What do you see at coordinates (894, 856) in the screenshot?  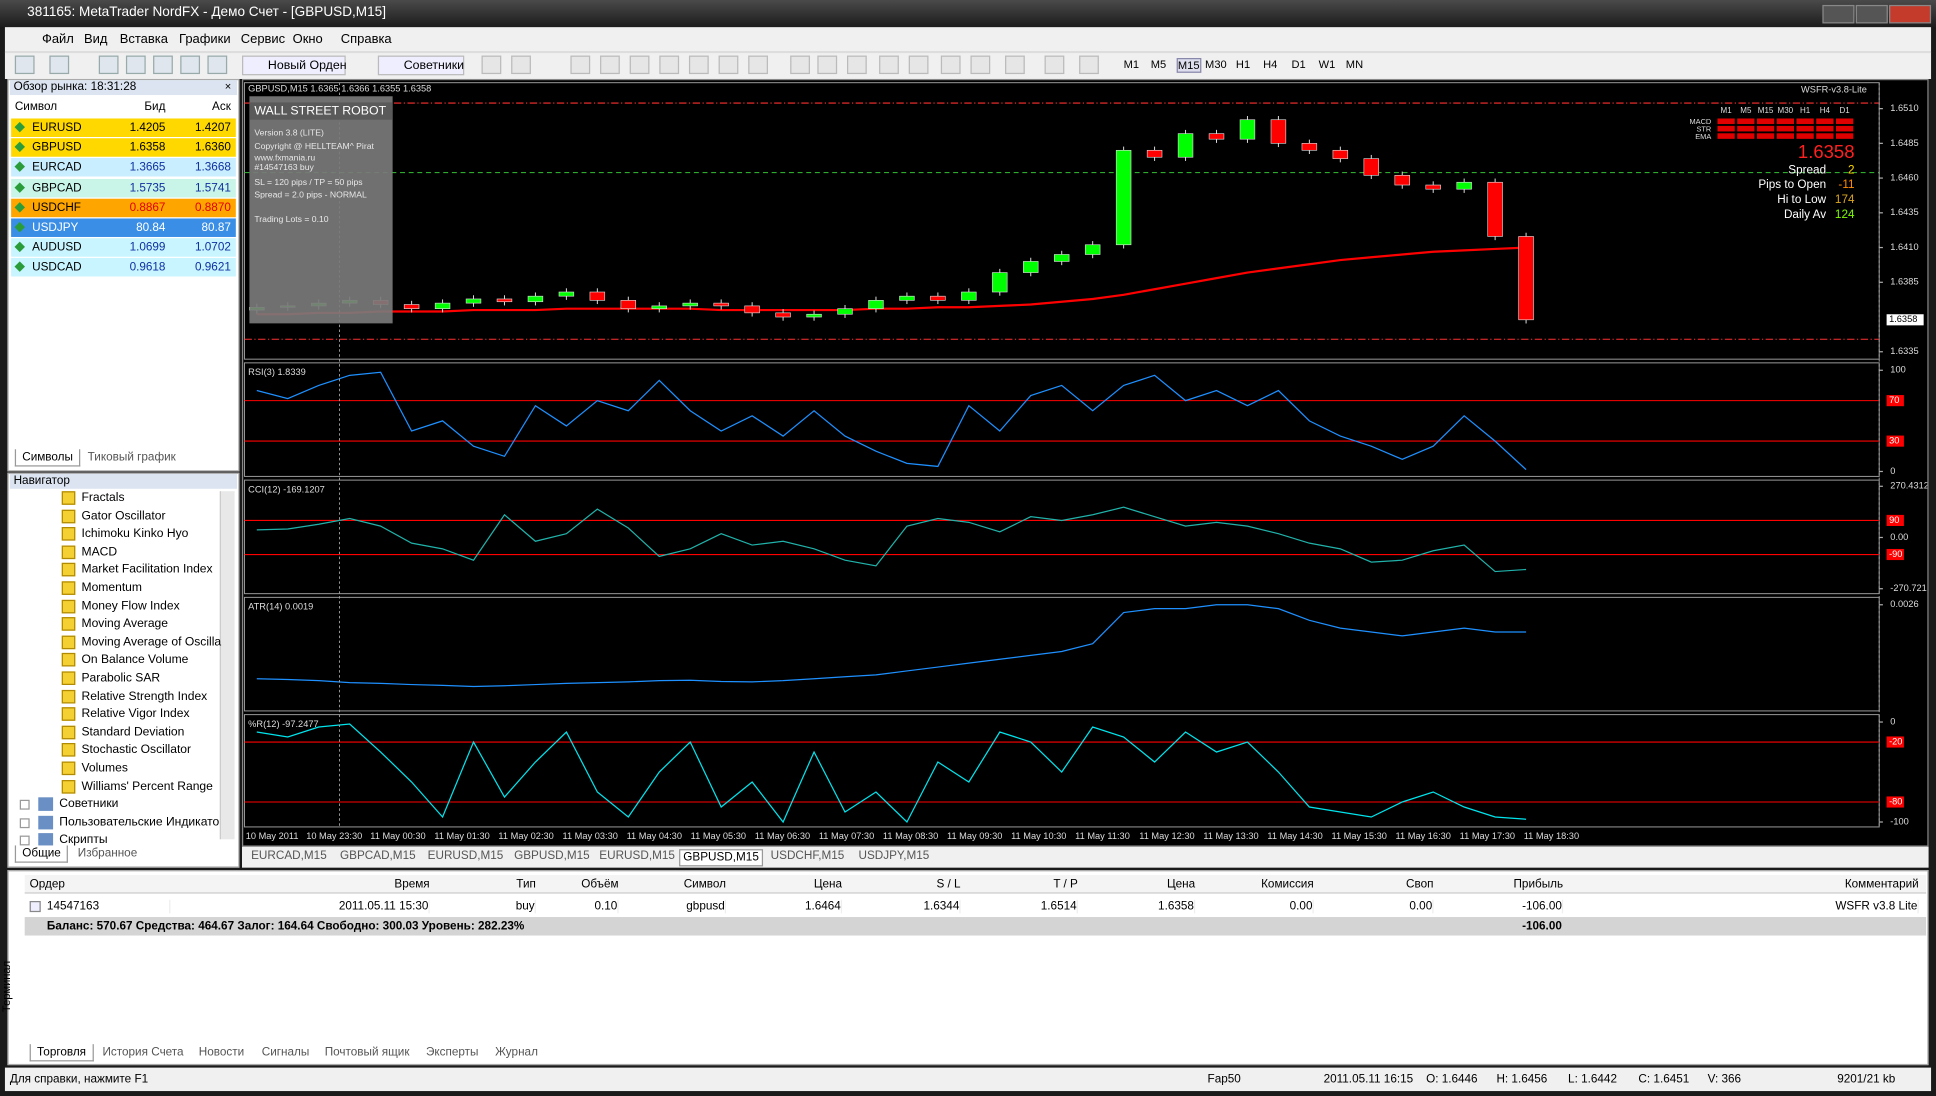 I see `chart-tab: USDJPY,M15` at bounding box center [894, 856].